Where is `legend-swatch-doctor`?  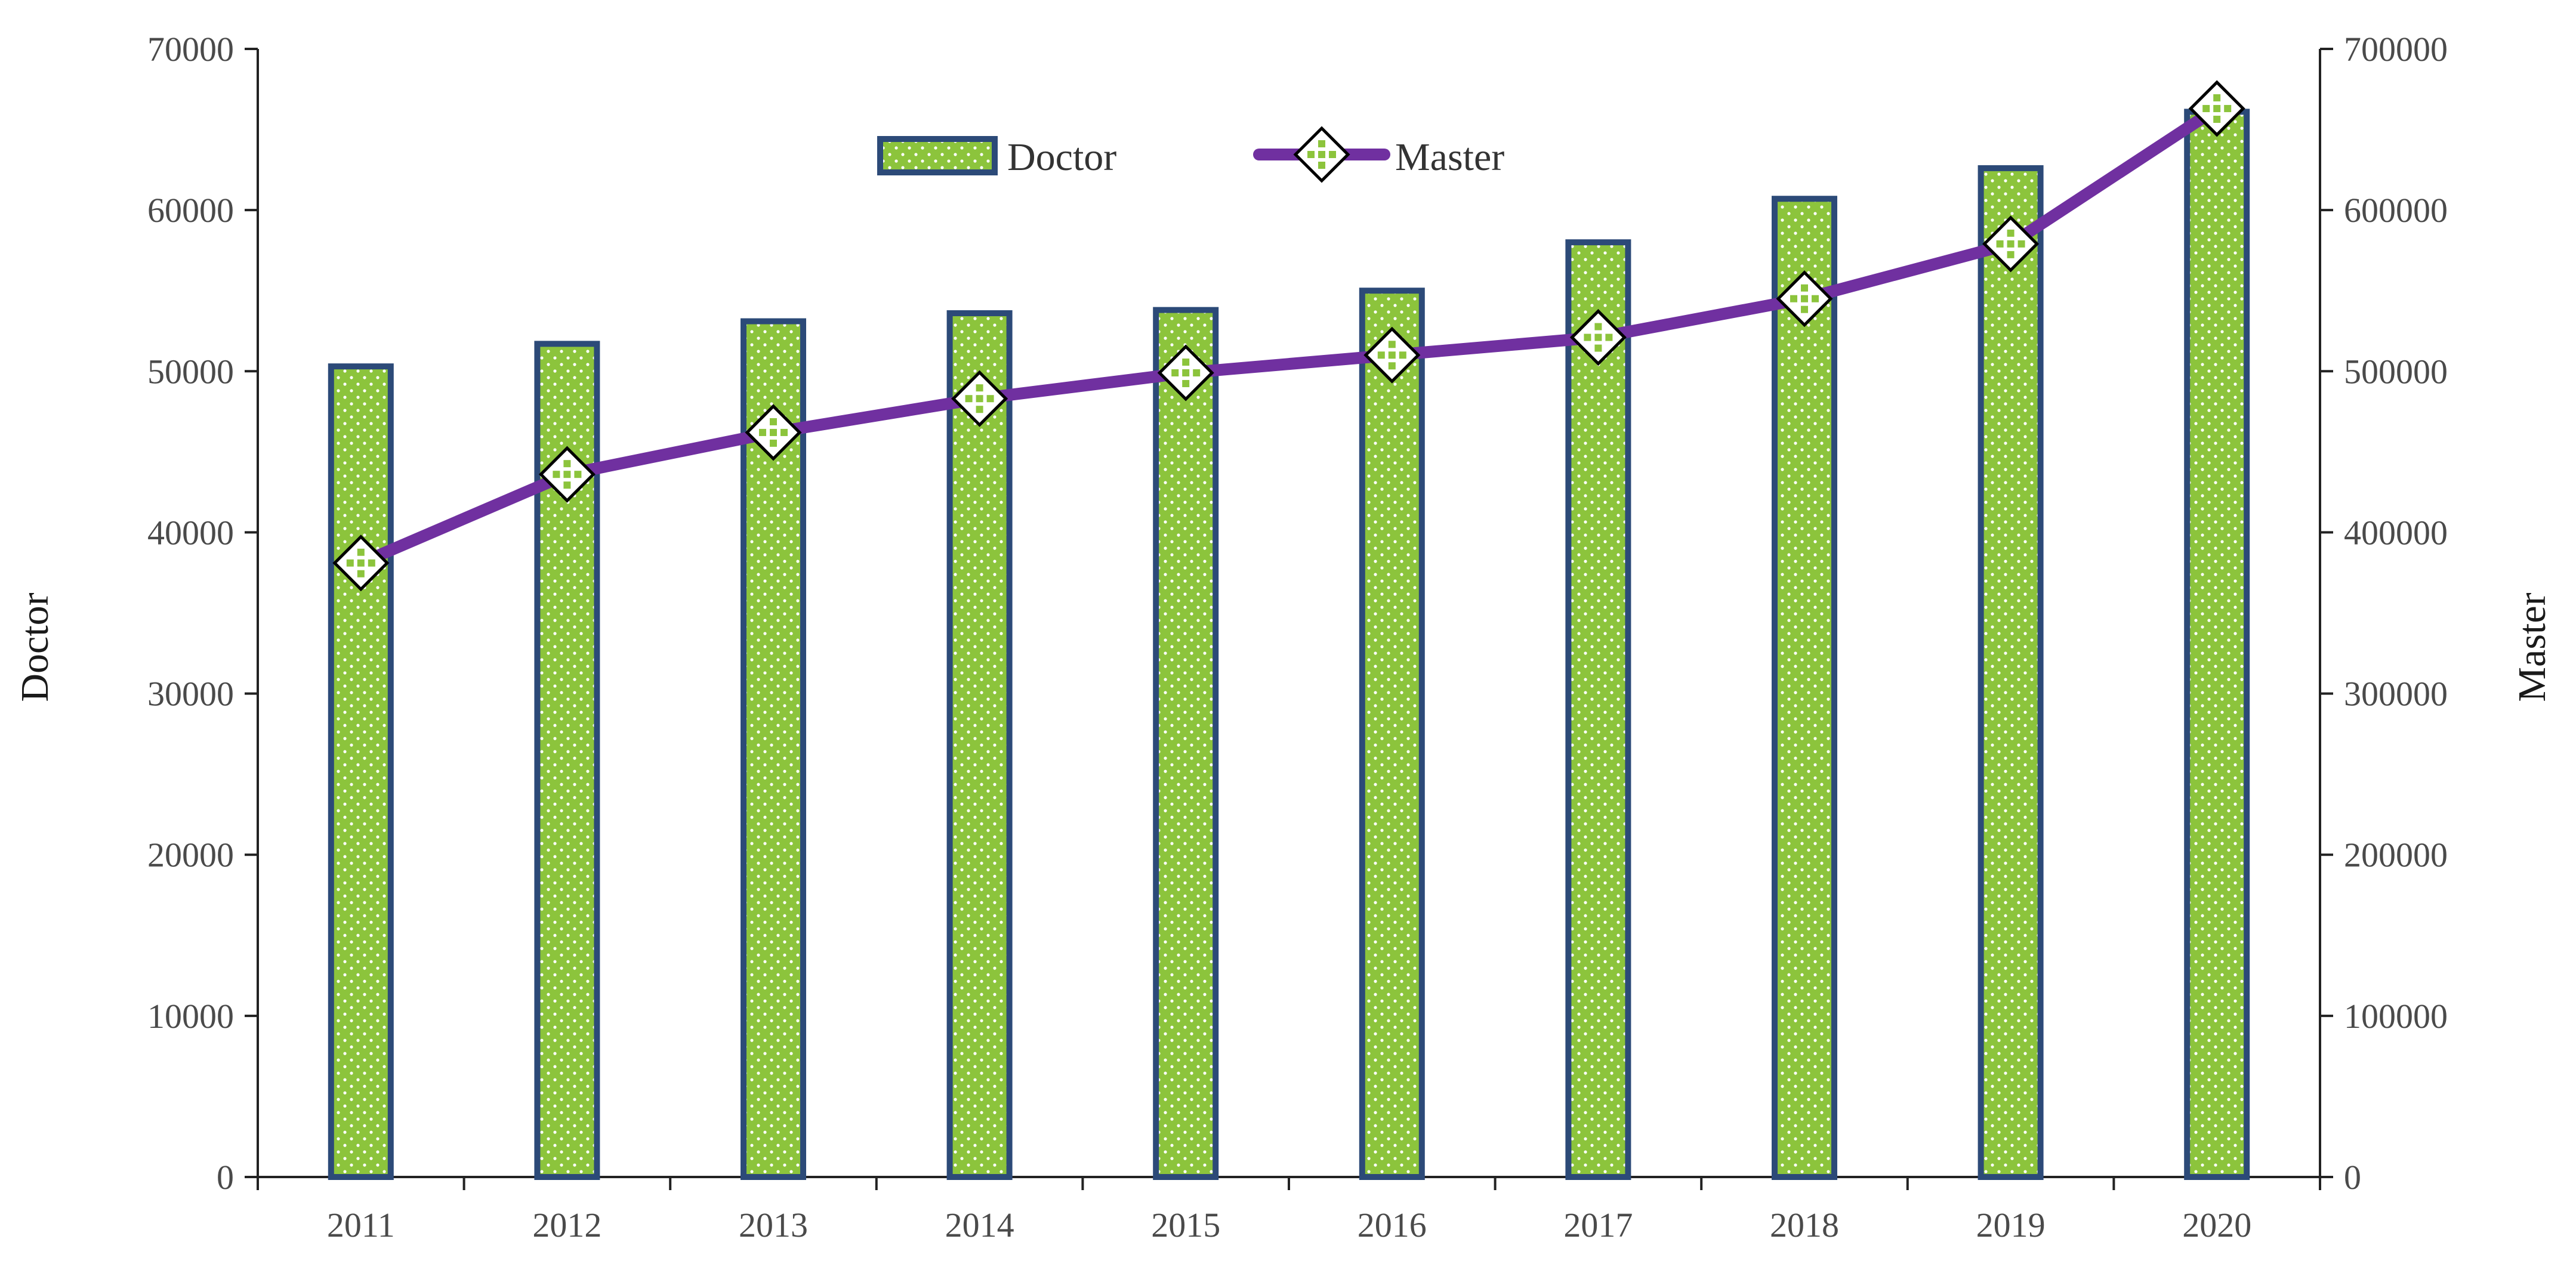
legend-swatch-doctor is located at coordinates (938, 155).